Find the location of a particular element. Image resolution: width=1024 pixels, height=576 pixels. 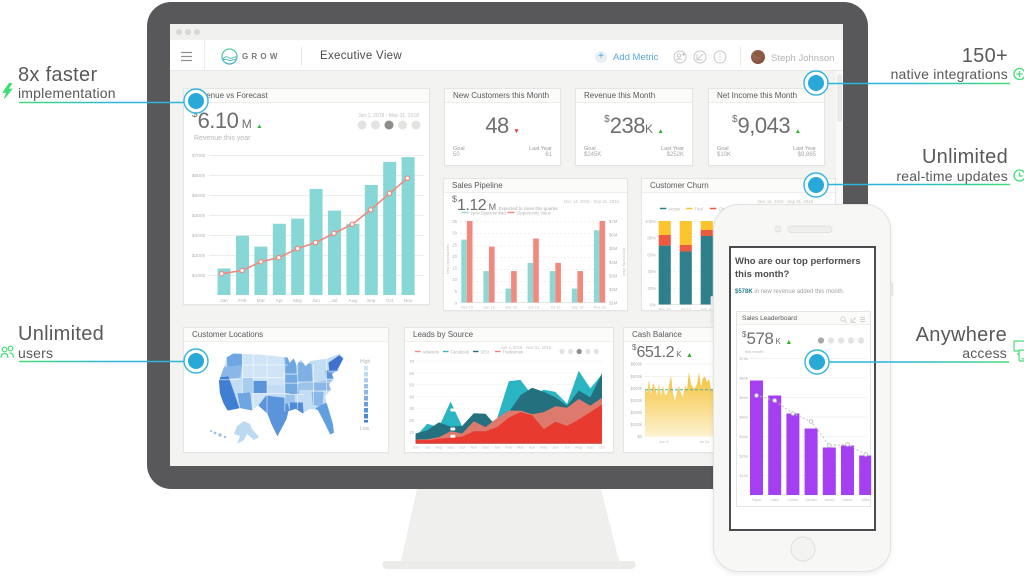

svg-text: 40 is located at coordinates (411, 396).